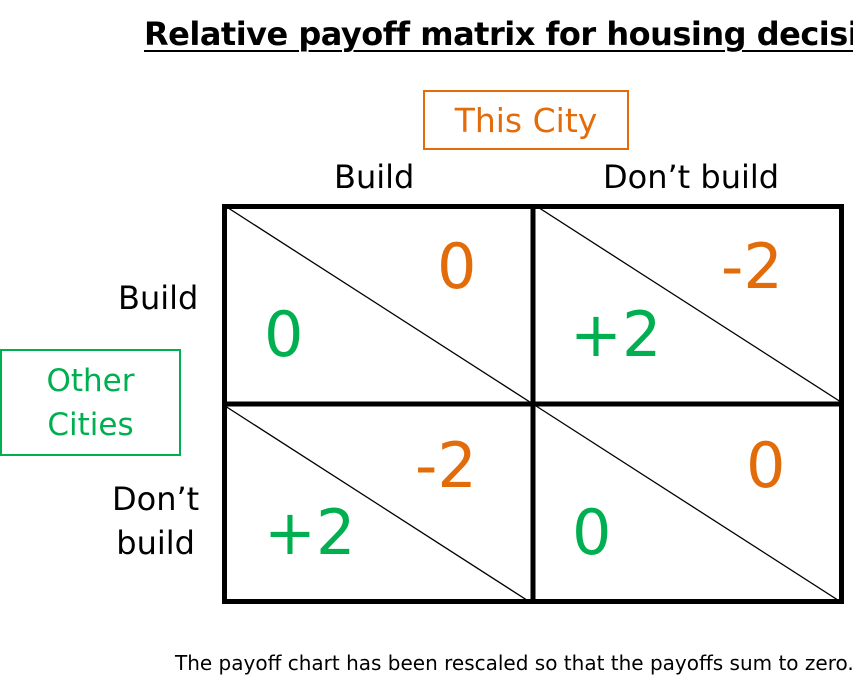  Describe the element at coordinates (156, 499) in the screenshot. I see `row-strategy-dont-build-line-1: Don’t` at that location.